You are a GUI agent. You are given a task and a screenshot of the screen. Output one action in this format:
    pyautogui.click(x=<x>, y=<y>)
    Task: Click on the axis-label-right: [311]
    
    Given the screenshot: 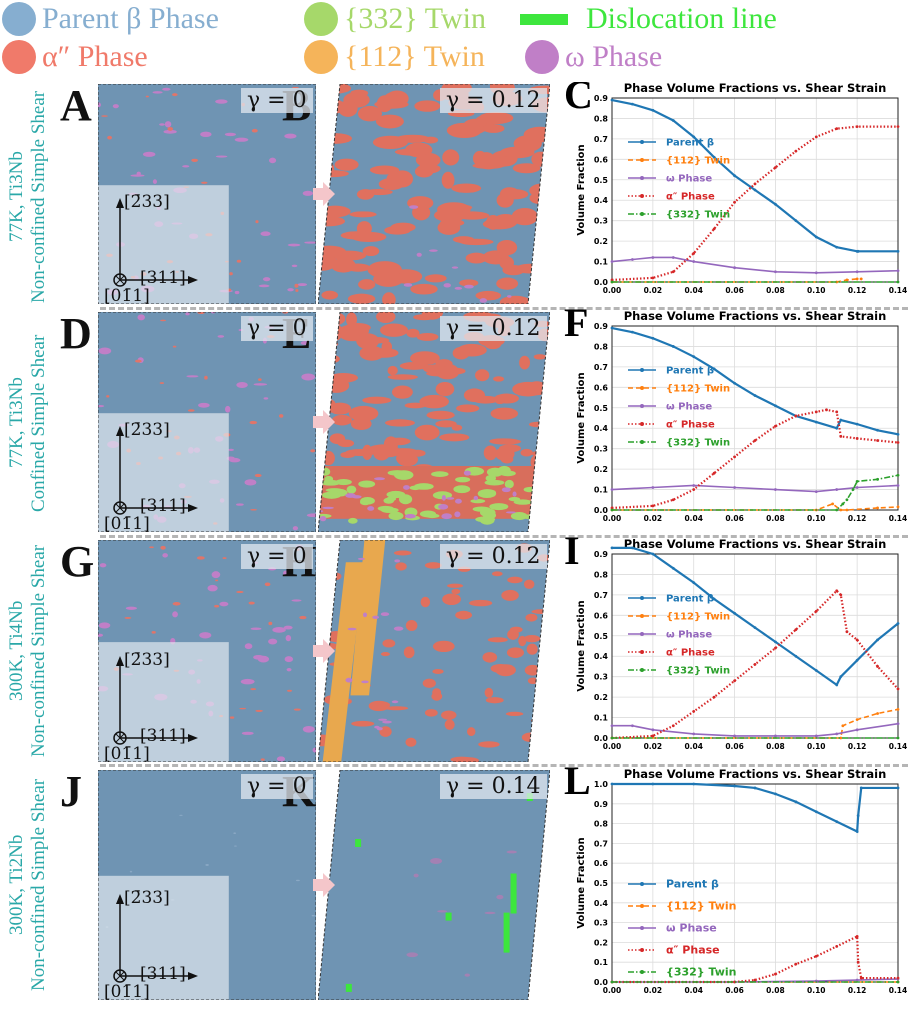 What is the action you would take?
    pyautogui.click(x=163, y=736)
    